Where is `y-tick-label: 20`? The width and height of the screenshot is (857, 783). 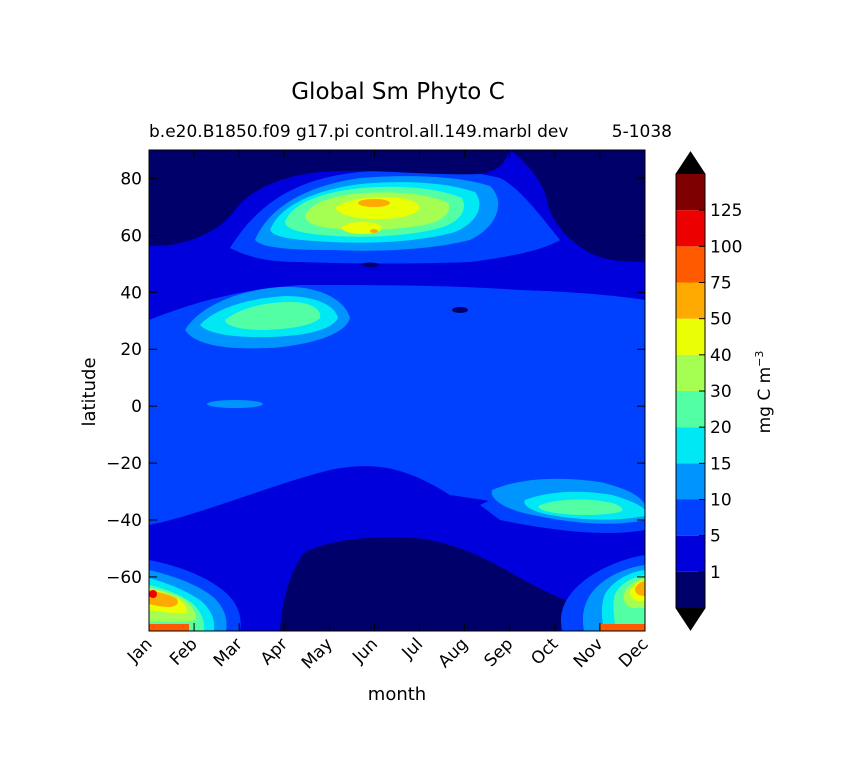 y-tick-label: 20 is located at coordinates (131, 350).